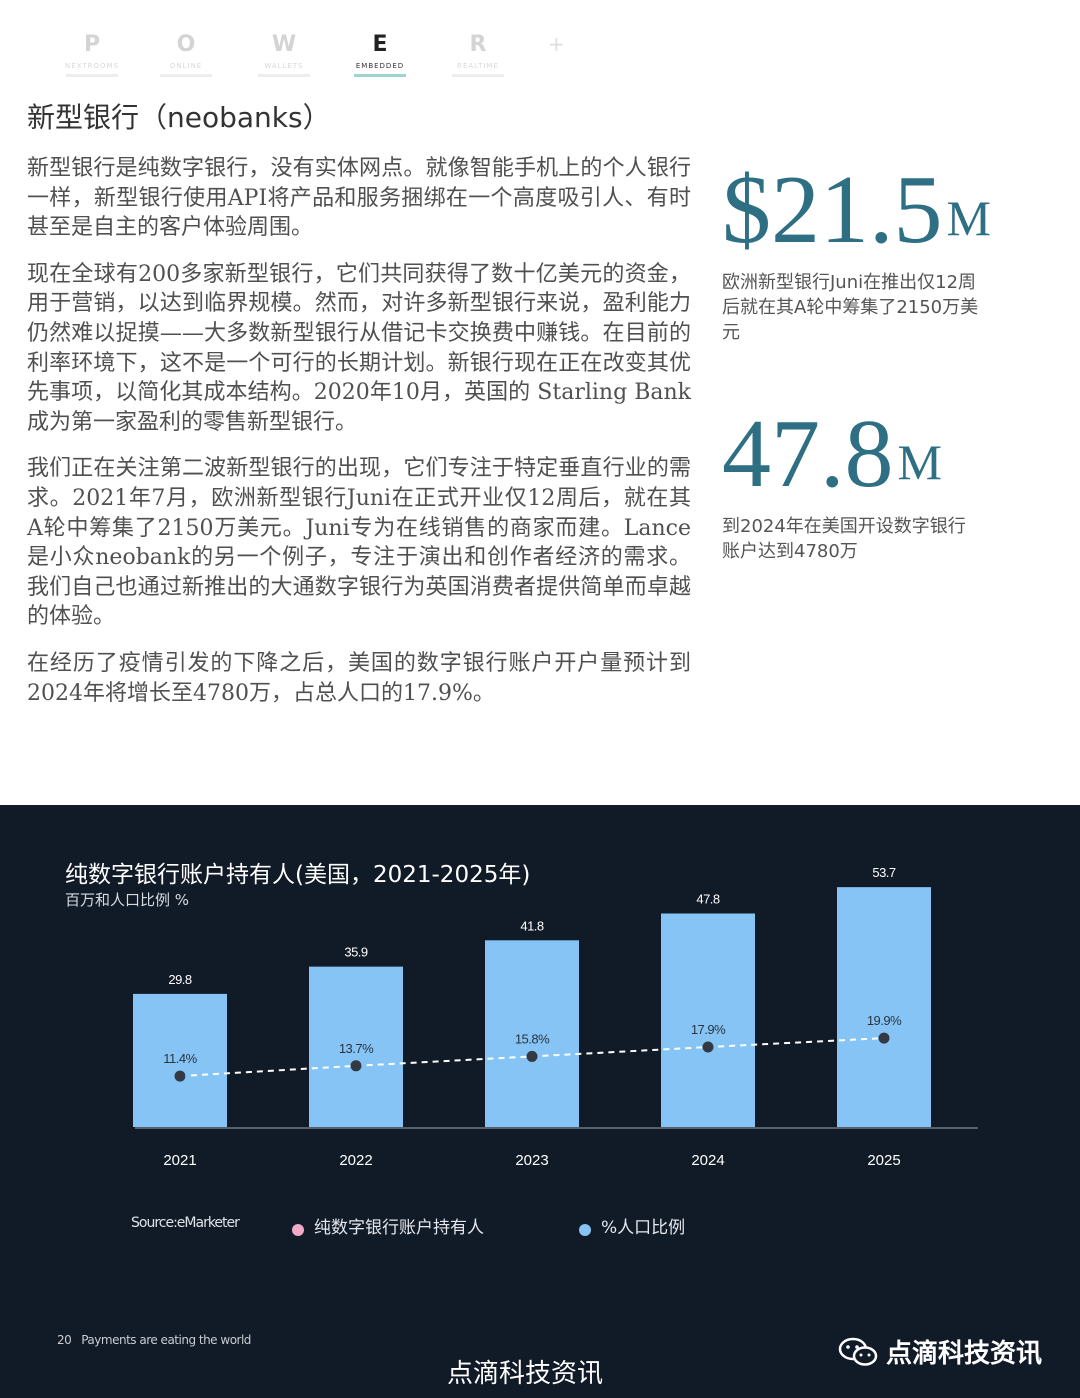 The width and height of the screenshot is (1080, 1398). Describe the element at coordinates (478, 66) in the screenshot. I see `nav-sublabel: REALTIME` at that location.